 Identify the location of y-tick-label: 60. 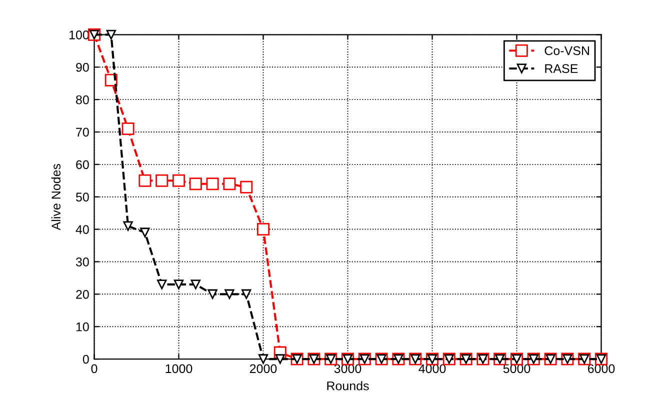
(82, 165).